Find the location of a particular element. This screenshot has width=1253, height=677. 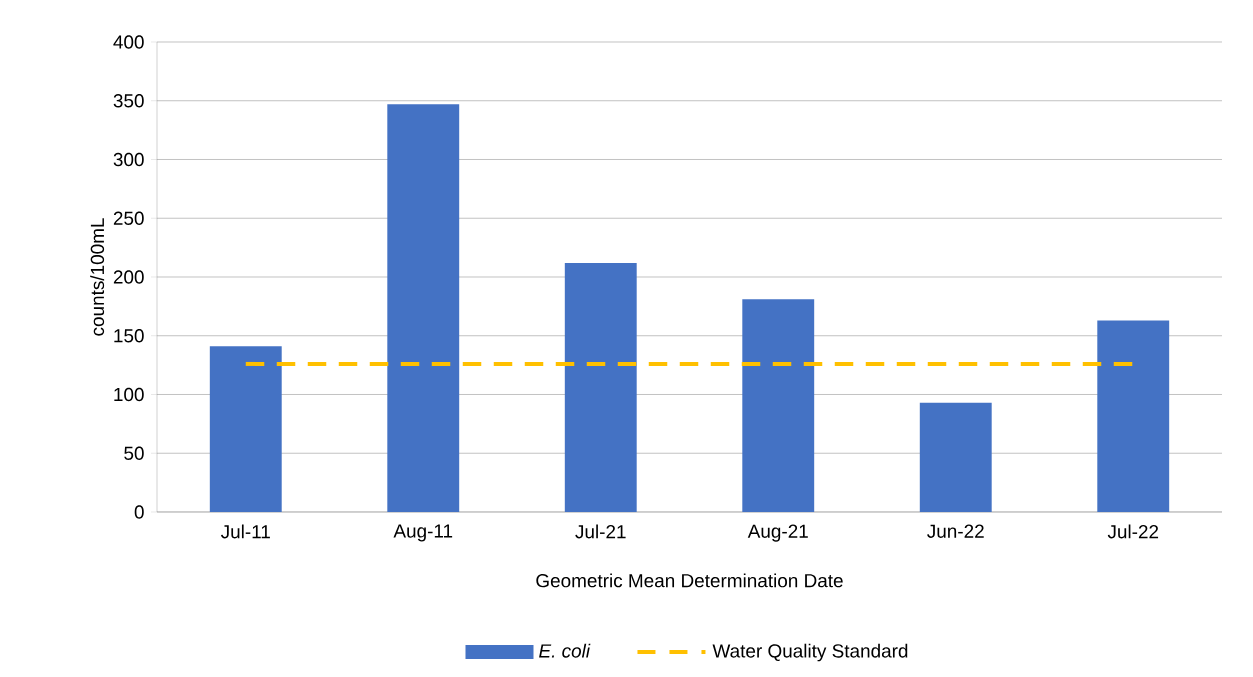

y-tick-label: 250 is located at coordinates (128, 218).